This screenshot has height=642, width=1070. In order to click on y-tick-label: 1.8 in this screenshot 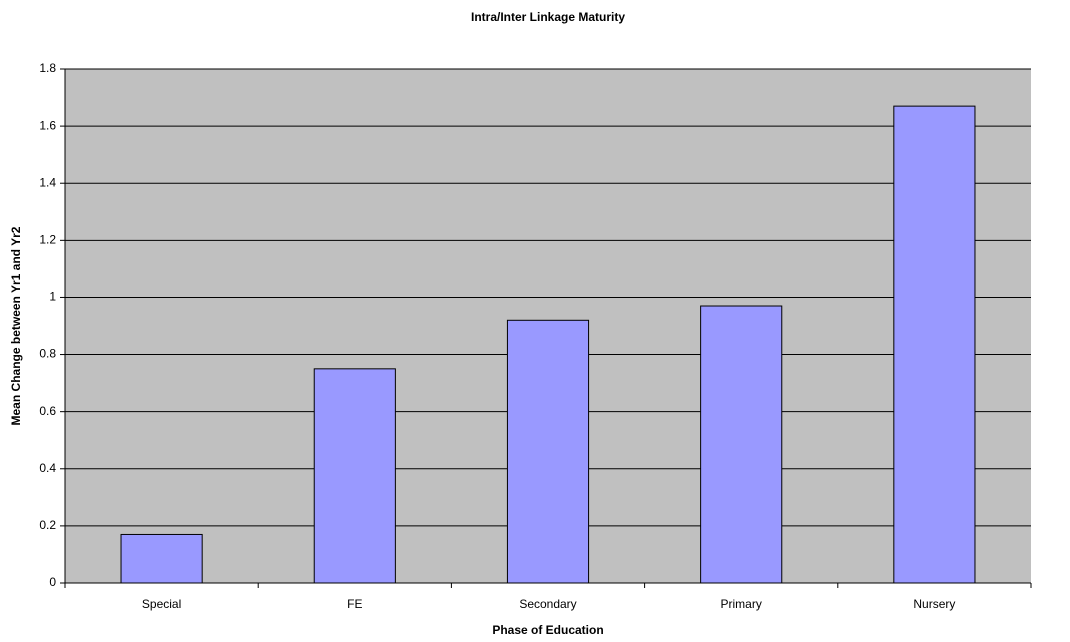, I will do `click(47, 68)`.